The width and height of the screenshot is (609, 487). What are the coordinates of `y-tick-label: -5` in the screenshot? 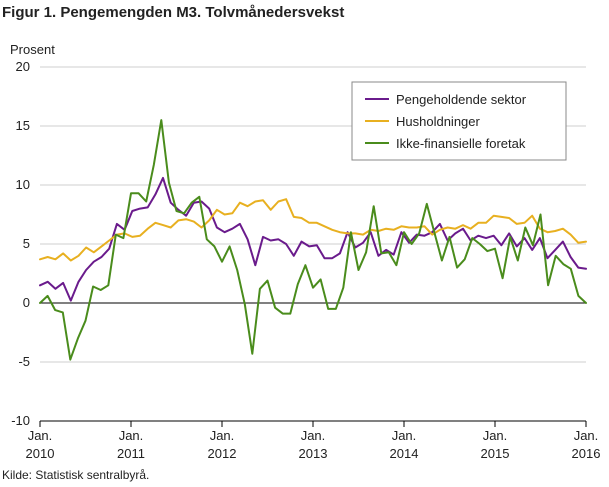 It's located at (24, 361).